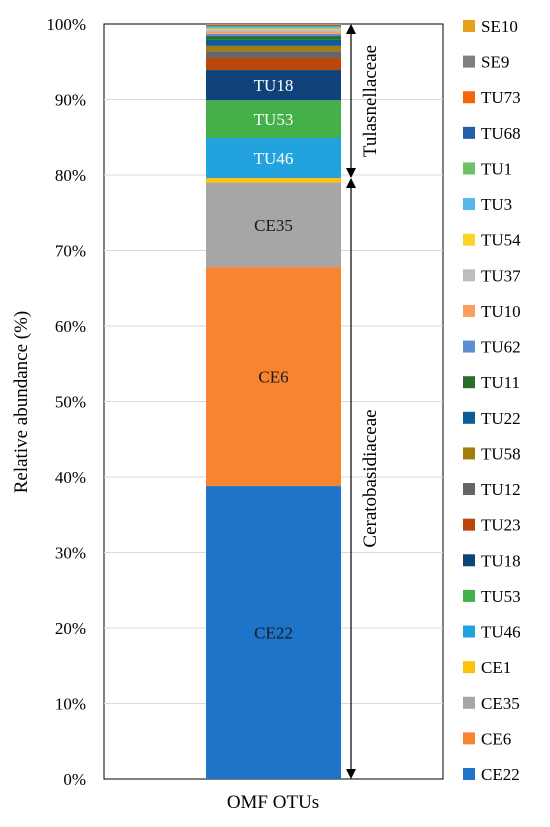  I want to click on bar-segment-ce1, so click(273, 180).